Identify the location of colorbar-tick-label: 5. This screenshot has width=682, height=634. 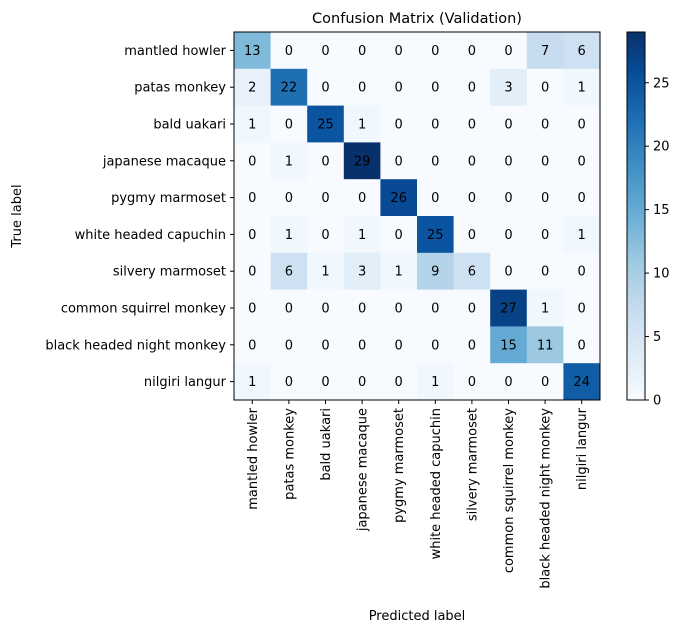
(657, 337).